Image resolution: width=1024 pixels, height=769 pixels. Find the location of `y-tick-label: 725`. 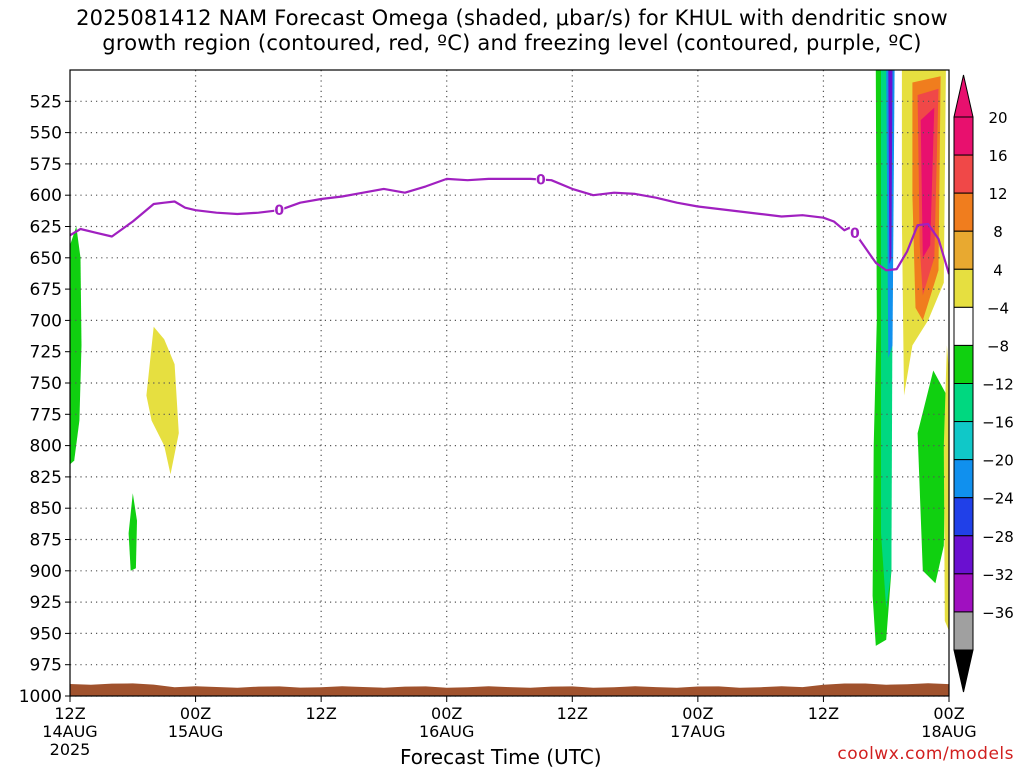

y-tick-label: 725 is located at coordinates (46, 353).